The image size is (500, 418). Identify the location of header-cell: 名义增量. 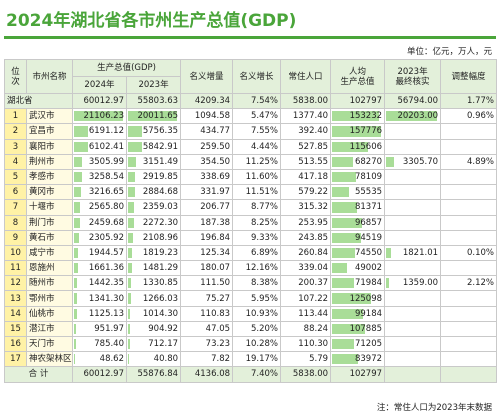
(207, 76).